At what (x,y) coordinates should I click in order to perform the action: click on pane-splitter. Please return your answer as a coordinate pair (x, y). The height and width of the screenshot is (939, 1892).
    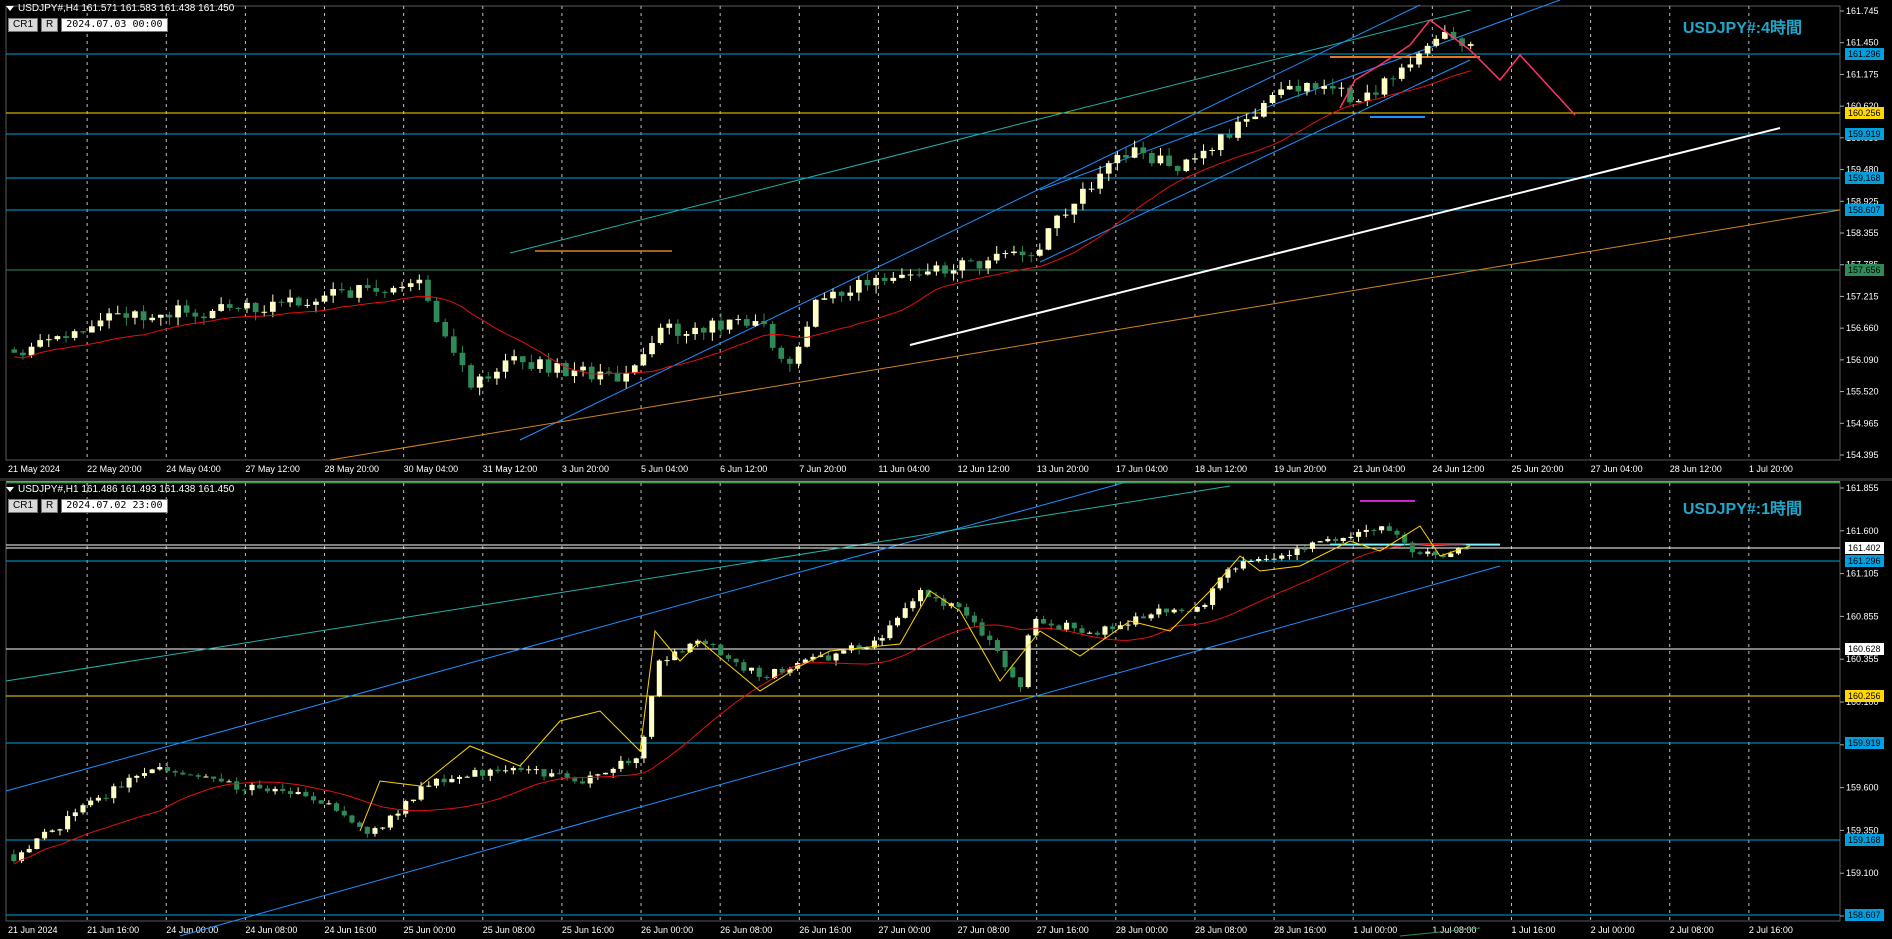
    Looking at the image, I should click on (946, 479).